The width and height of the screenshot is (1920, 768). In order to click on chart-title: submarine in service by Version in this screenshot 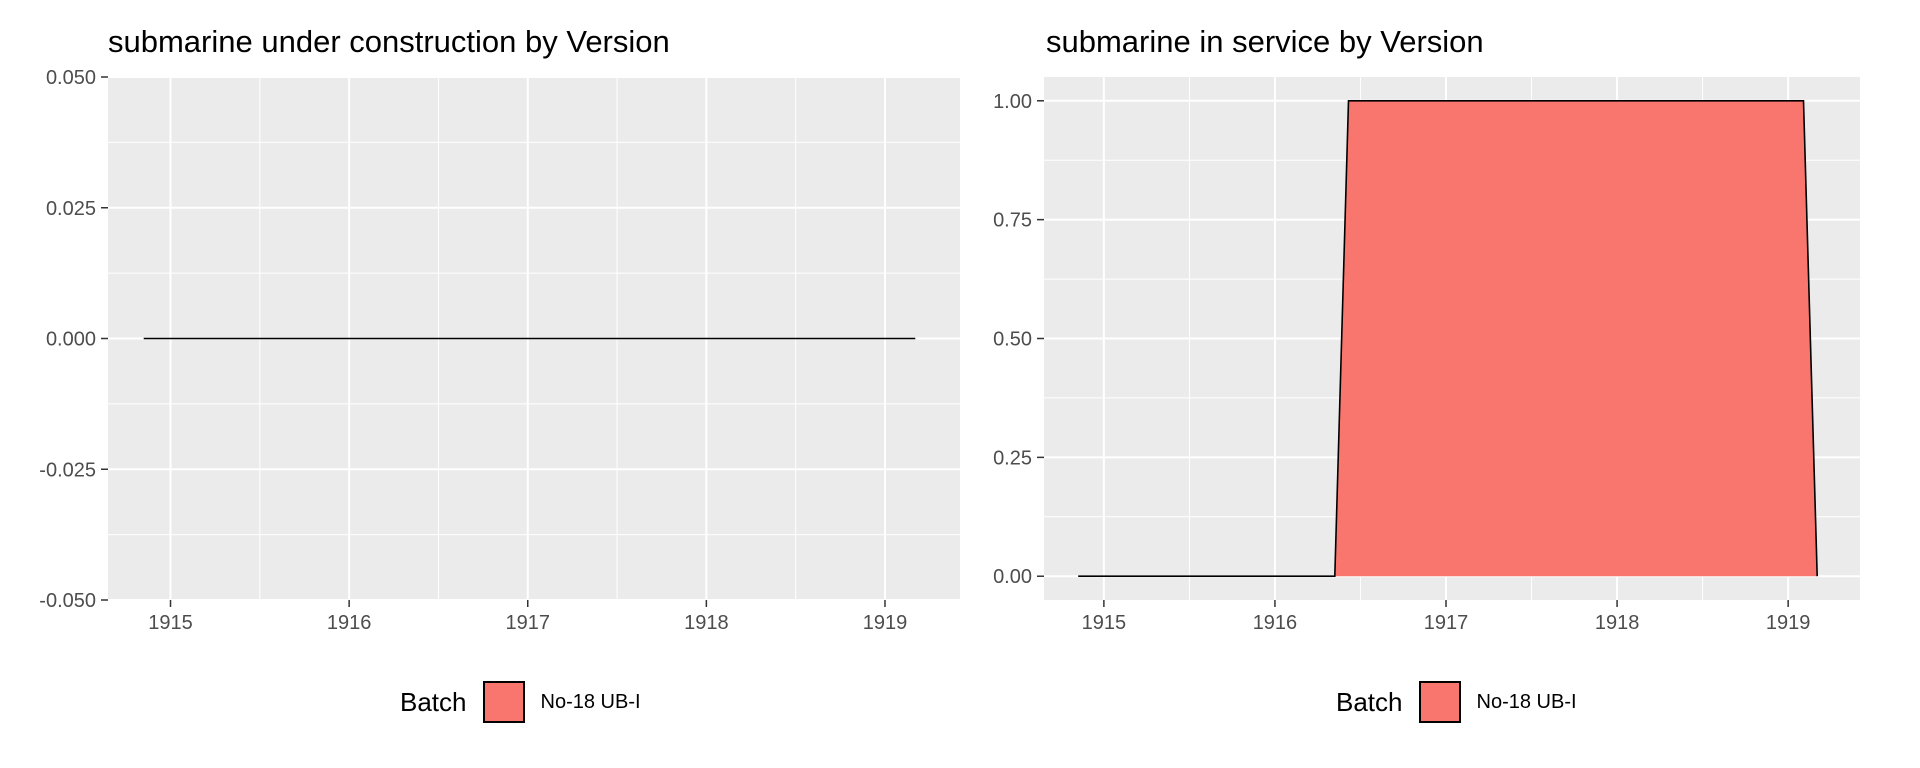, I will do `click(1265, 41)`.